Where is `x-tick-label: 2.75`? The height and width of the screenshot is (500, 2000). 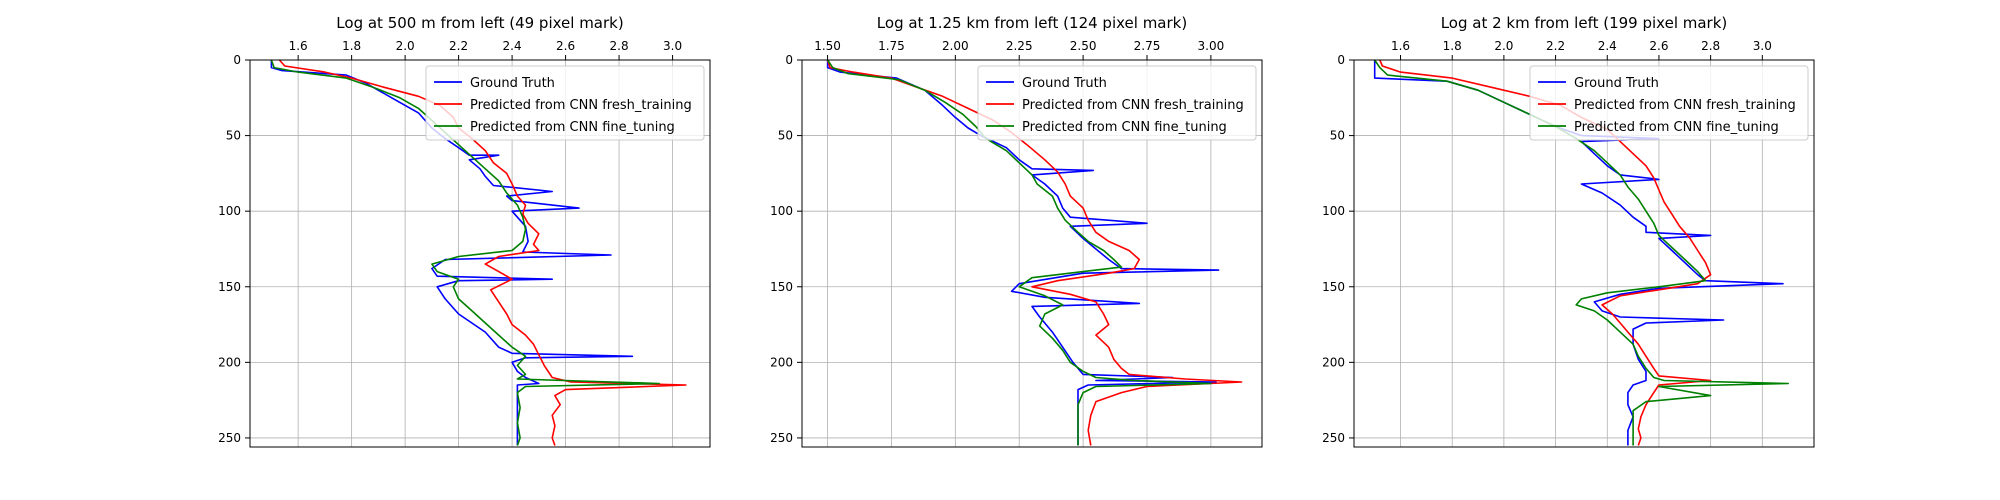 x-tick-label: 2.75 is located at coordinates (1147, 46).